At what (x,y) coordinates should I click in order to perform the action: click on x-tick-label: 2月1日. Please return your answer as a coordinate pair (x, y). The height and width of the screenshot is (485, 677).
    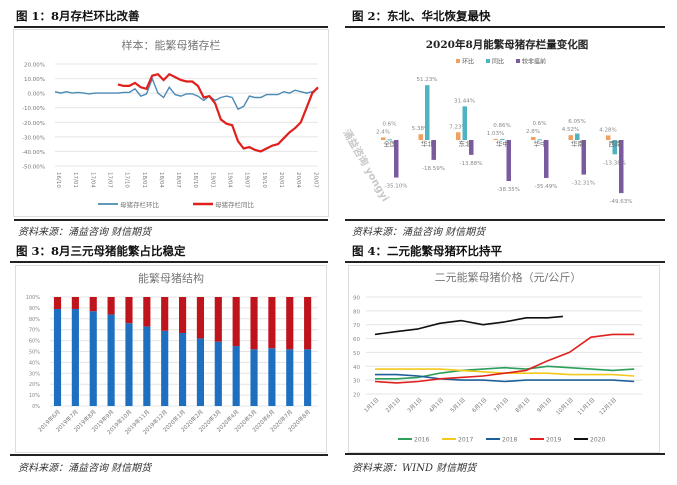
    Looking at the image, I should click on (393, 405).